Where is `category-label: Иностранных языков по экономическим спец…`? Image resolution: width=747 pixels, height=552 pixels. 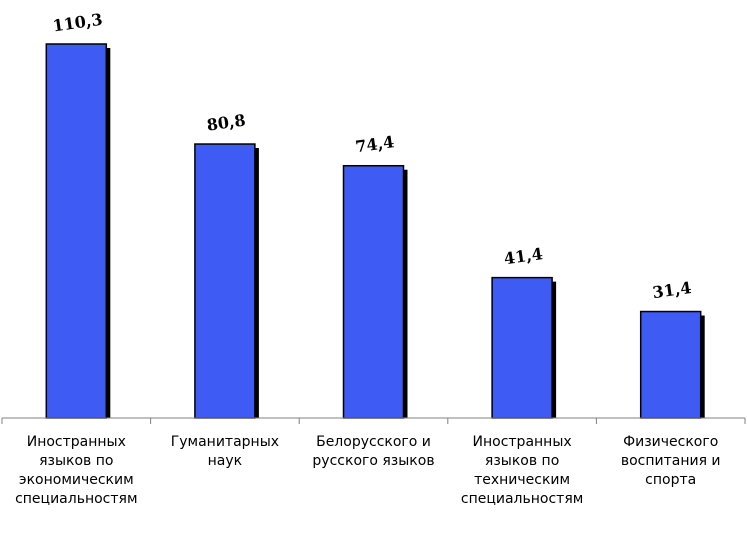 category-label: Иностранных языков по экономическим спец… is located at coordinates (76, 470).